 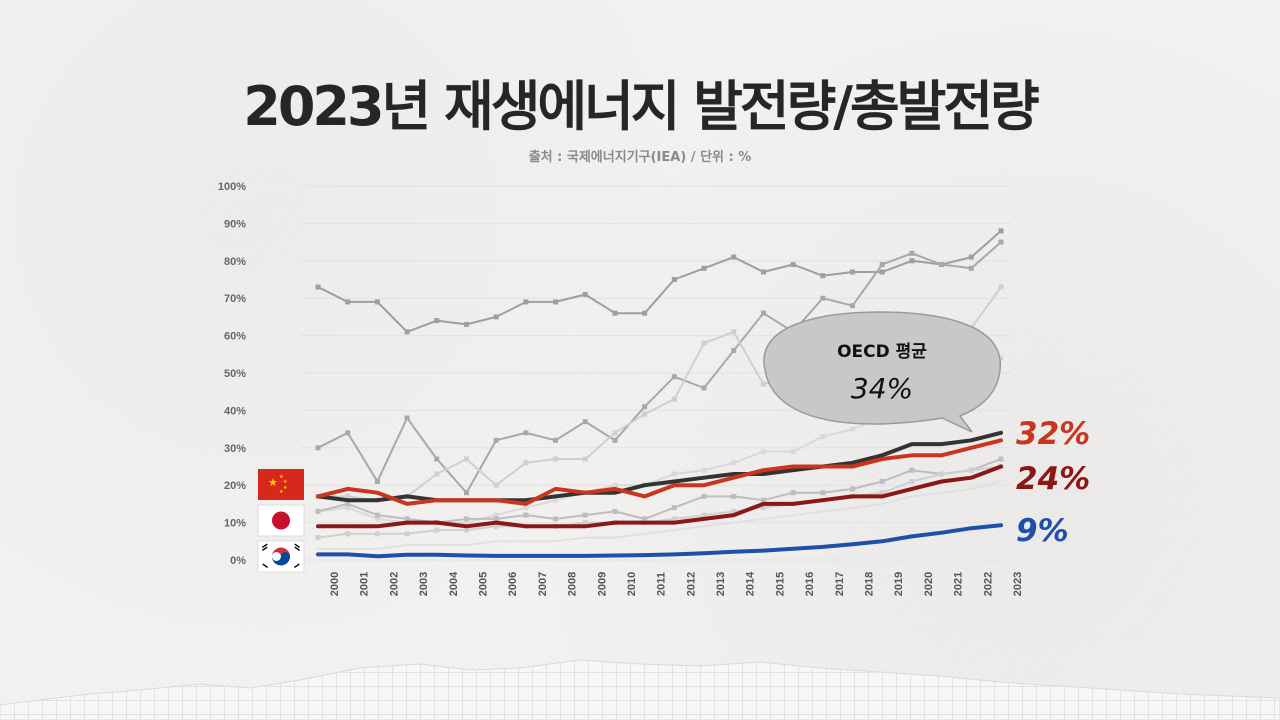 What do you see at coordinates (1053, 434) in the screenshot?
I see `end-label-china: 32%` at bounding box center [1053, 434].